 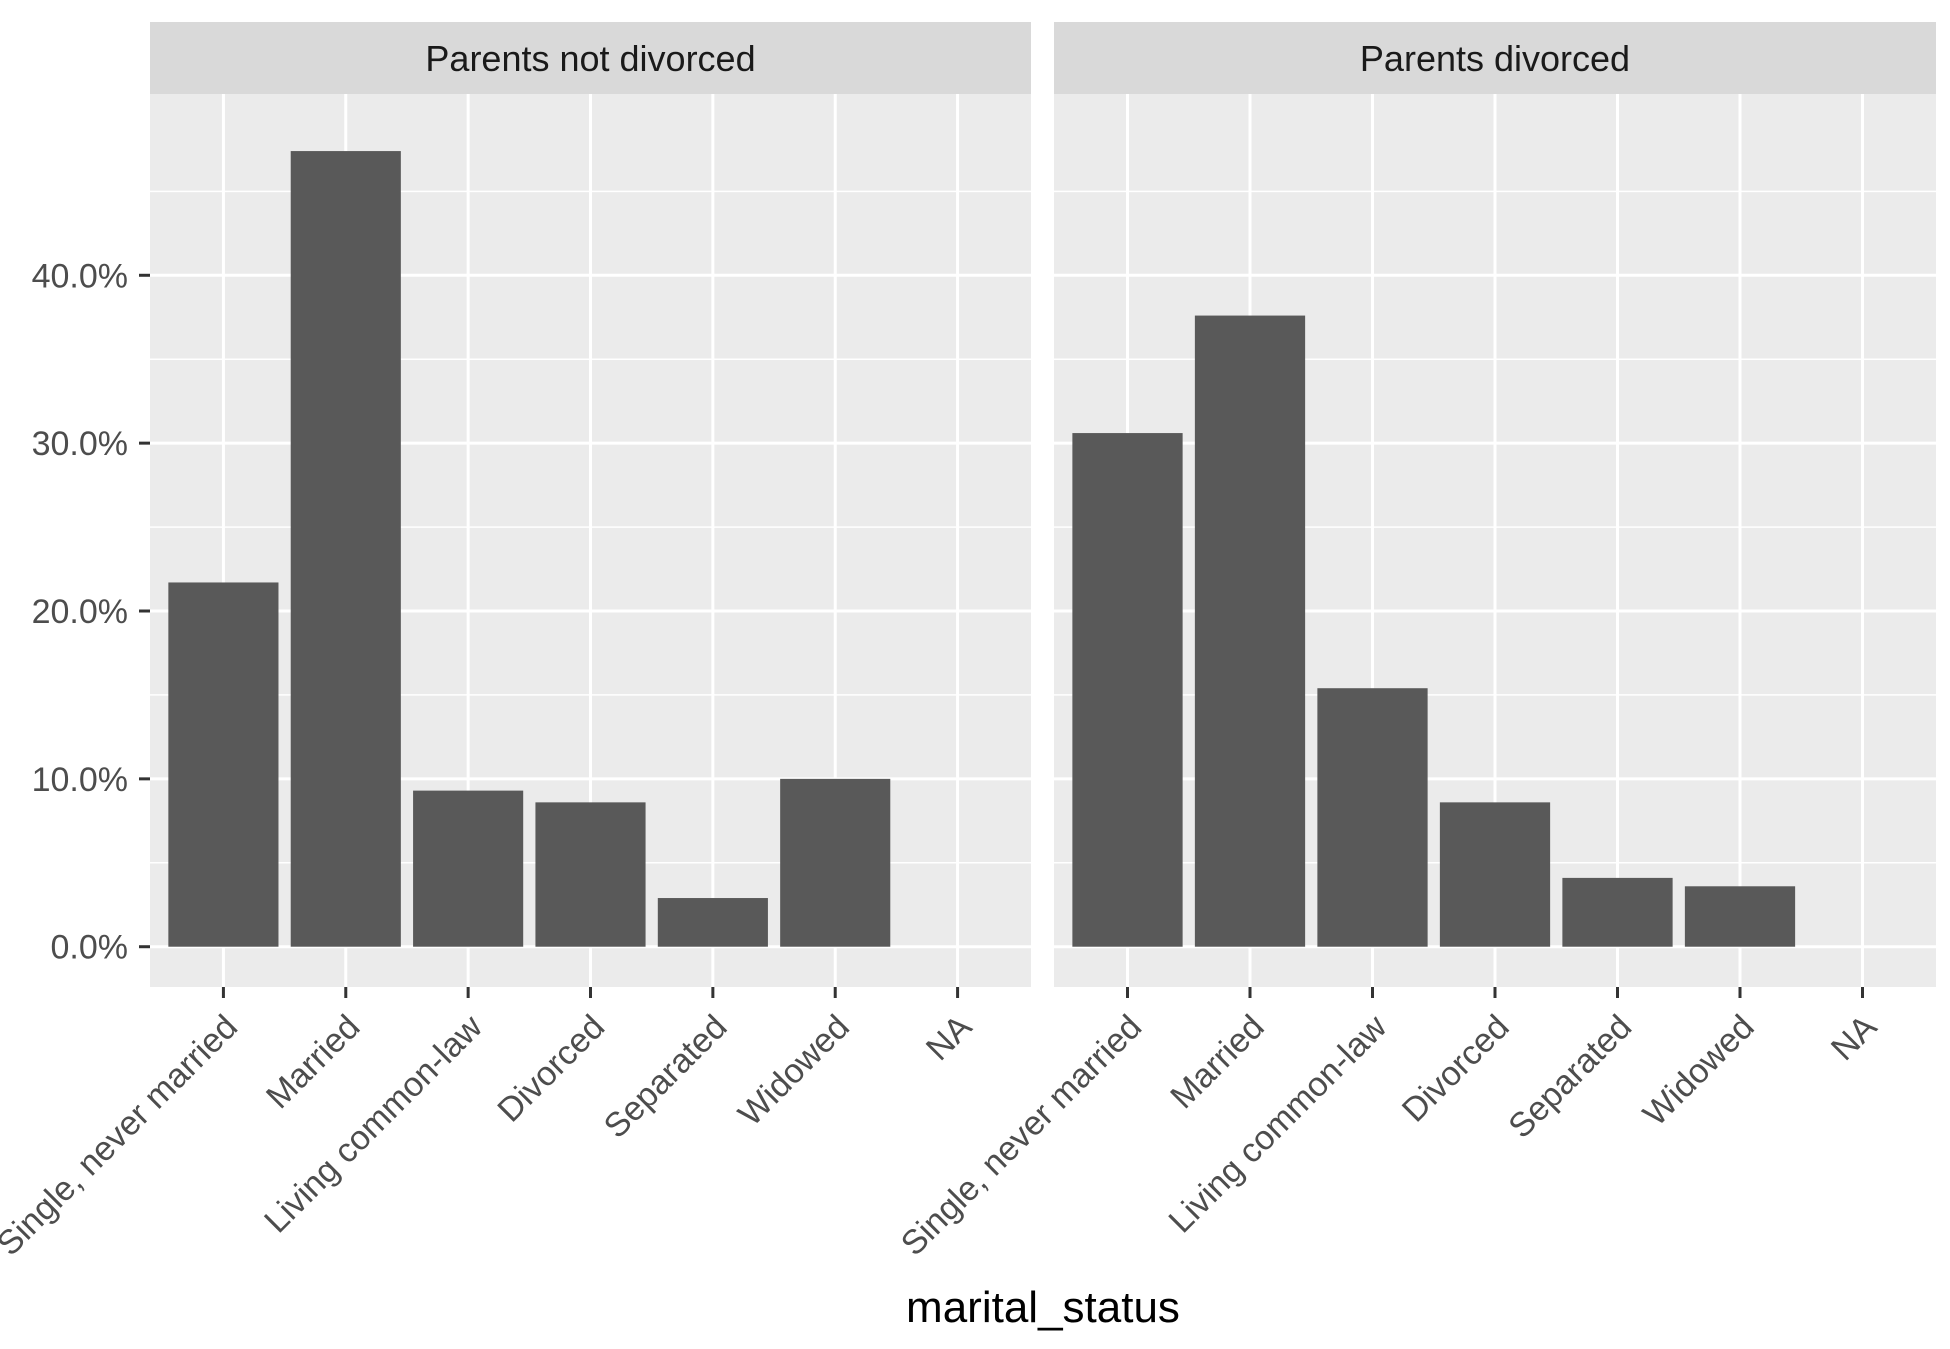 I want to click on facet-strip-label: Parents not divorced, so click(x=590, y=58).